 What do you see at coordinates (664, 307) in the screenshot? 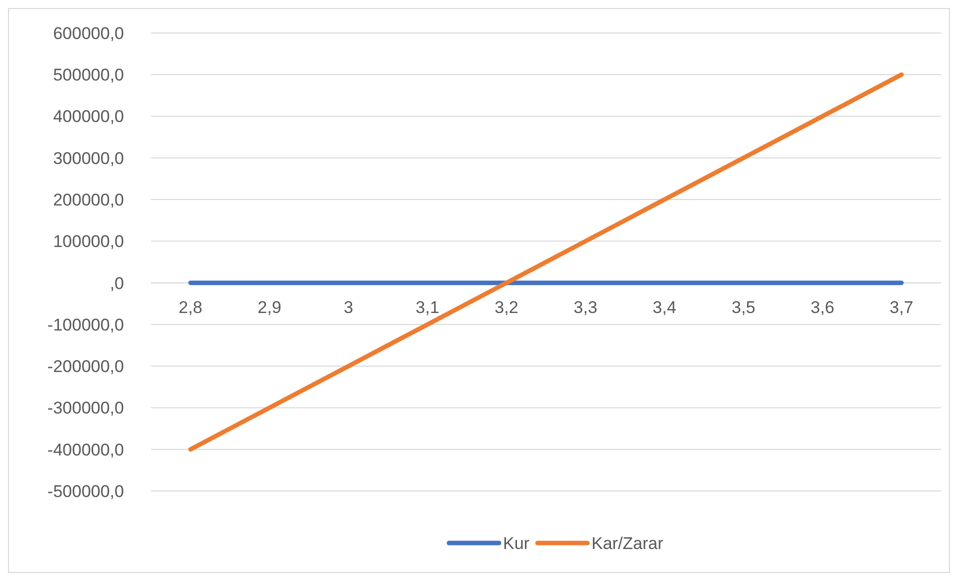
I see `x-tick-label: 3,4` at bounding box center [664, 307].